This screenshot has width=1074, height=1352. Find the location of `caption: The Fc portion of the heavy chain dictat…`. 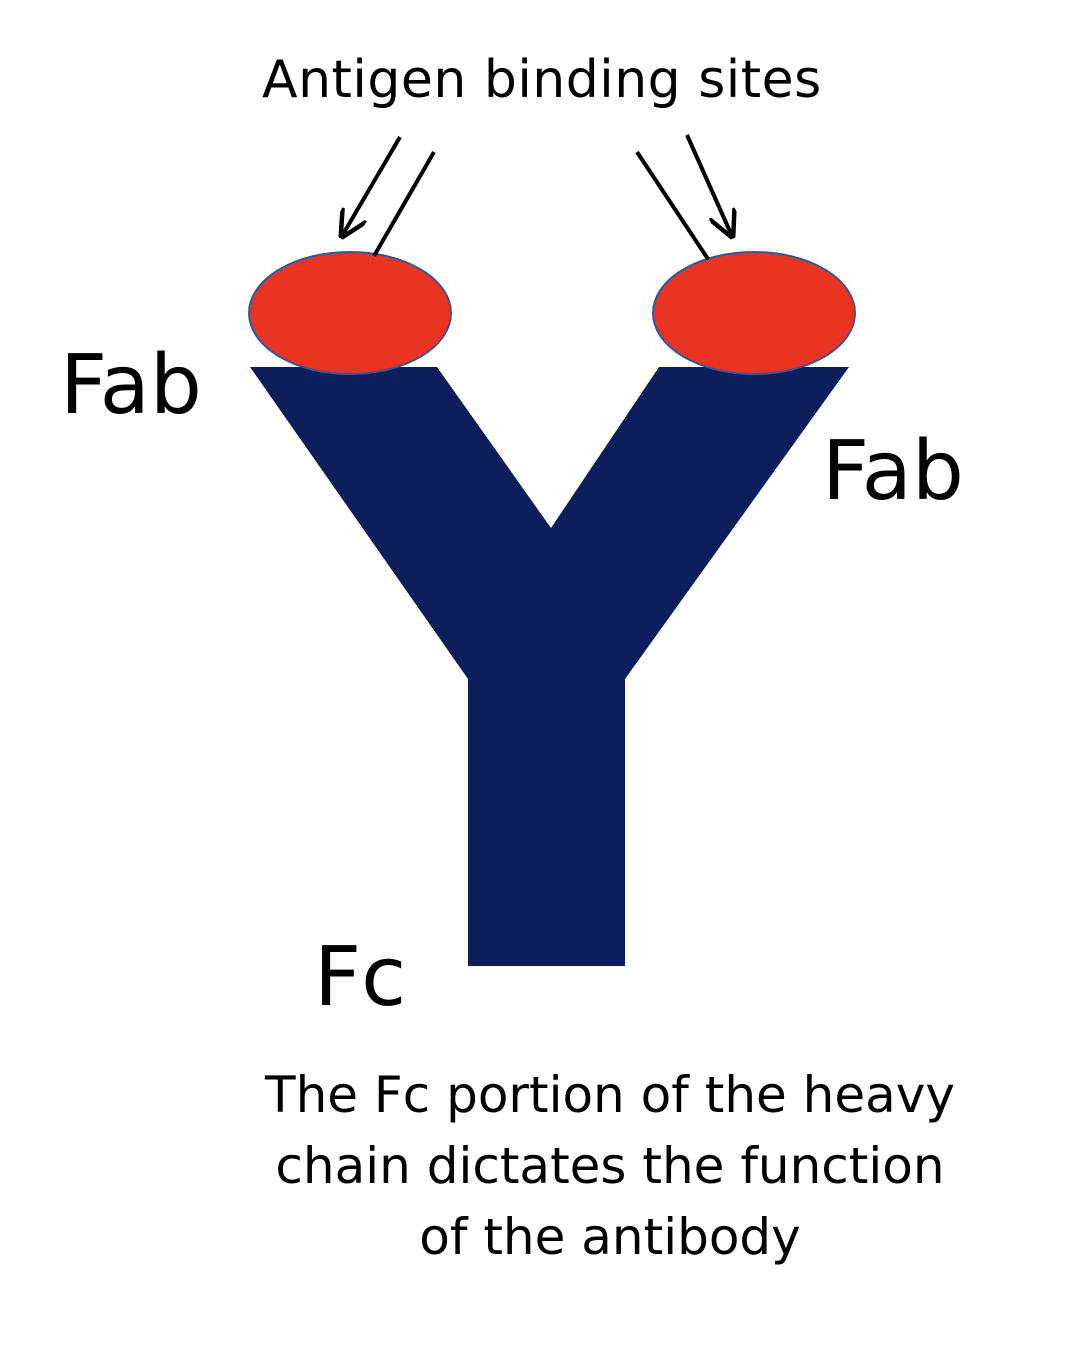

caption: The Fc portion of the heavy chain dictat… is located at coordinates (610, 1166).